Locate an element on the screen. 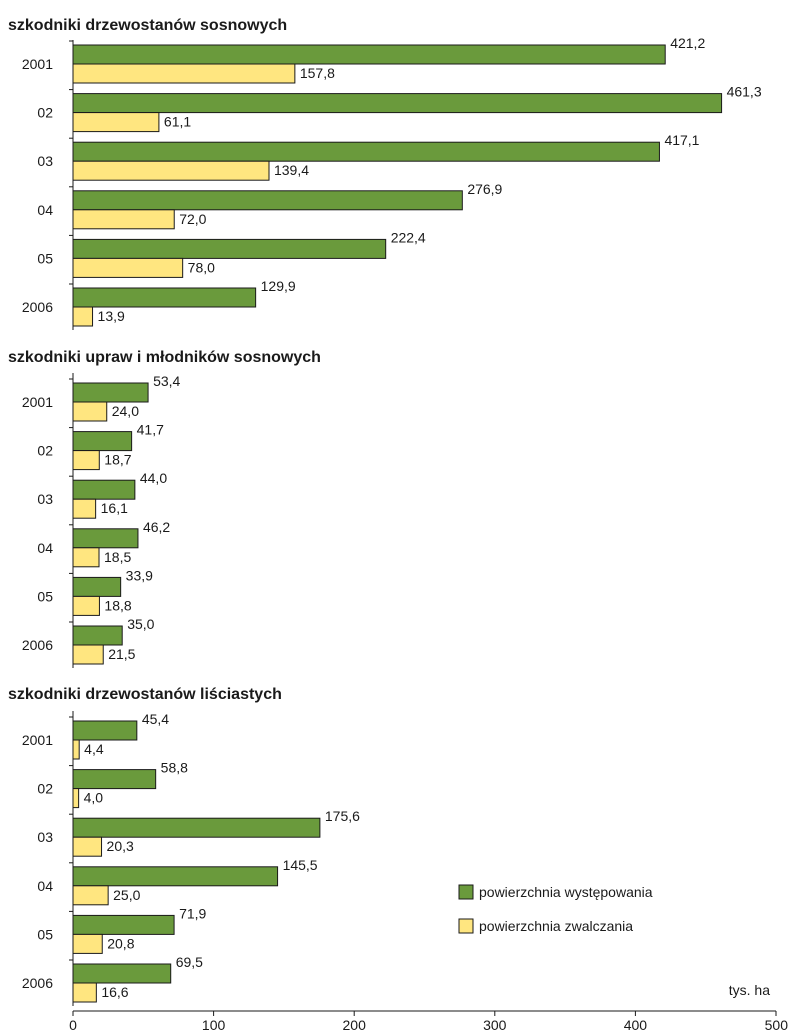 The image size is (790, 1031). data-label: 18,8 is located at coordinates (117, 605).